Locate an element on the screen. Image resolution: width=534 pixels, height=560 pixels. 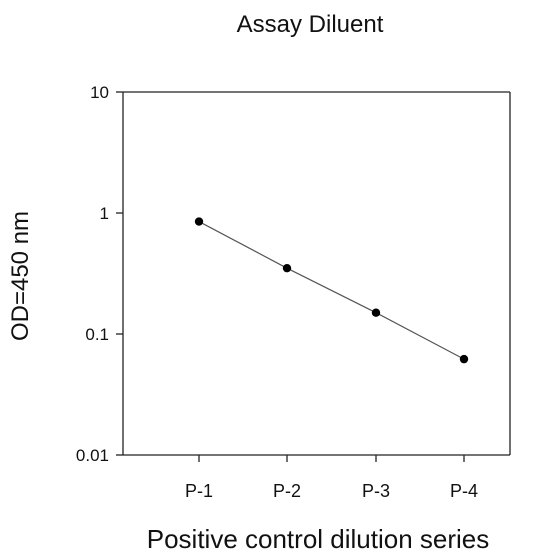
data-series is located at coordinates (331, 290).